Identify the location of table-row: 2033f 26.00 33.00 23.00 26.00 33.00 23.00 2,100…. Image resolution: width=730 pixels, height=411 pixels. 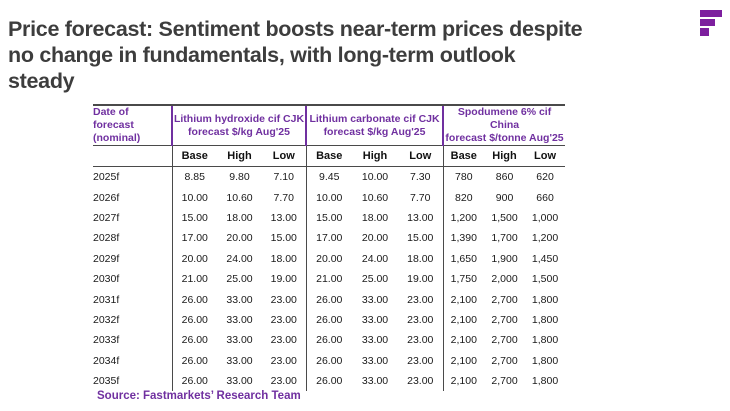
(329, 340).